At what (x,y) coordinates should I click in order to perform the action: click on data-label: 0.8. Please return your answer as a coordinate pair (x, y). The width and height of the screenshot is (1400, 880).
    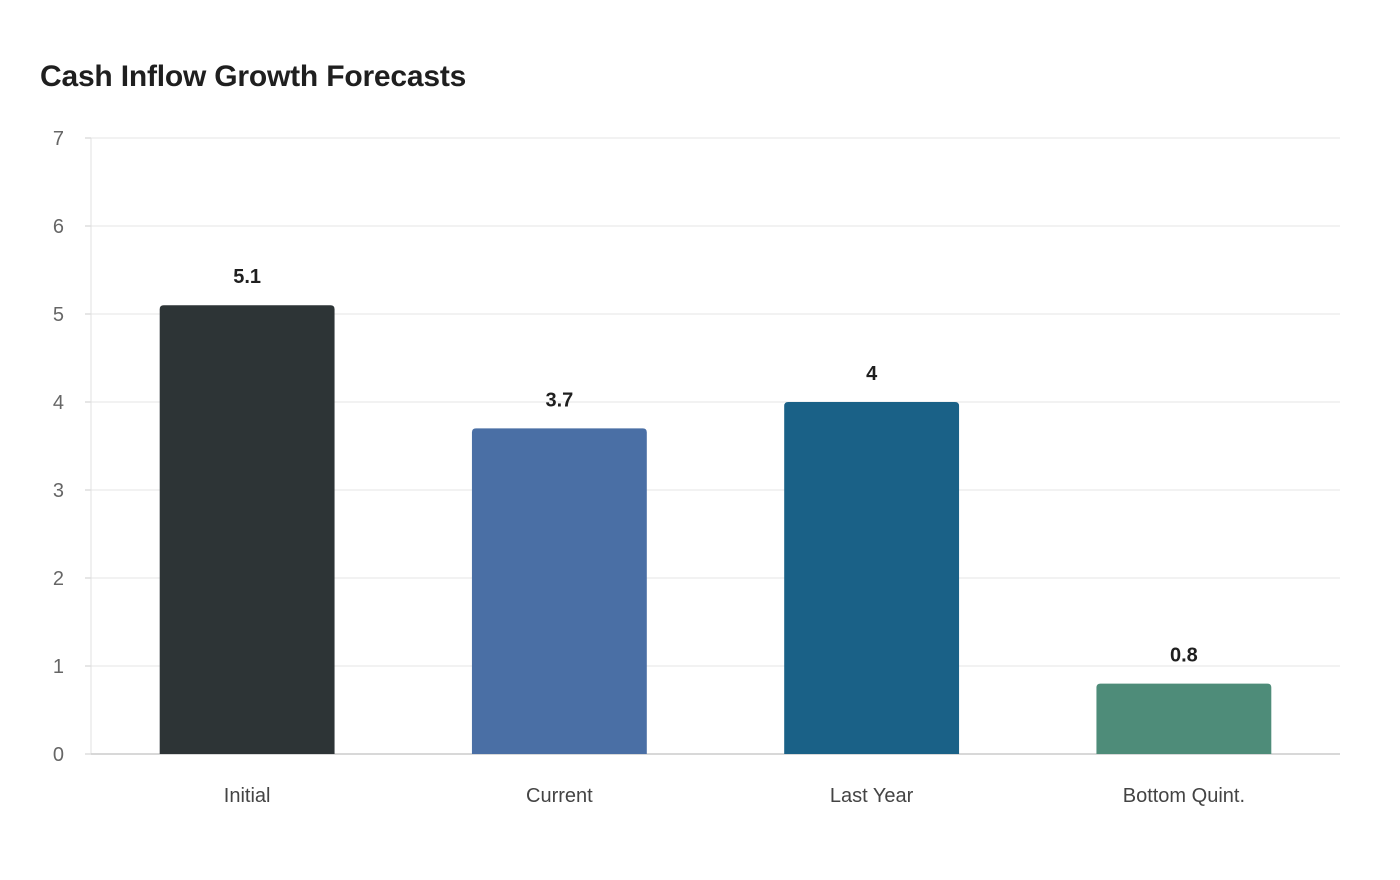
    Looking at the image, I should click on (1184, 656).